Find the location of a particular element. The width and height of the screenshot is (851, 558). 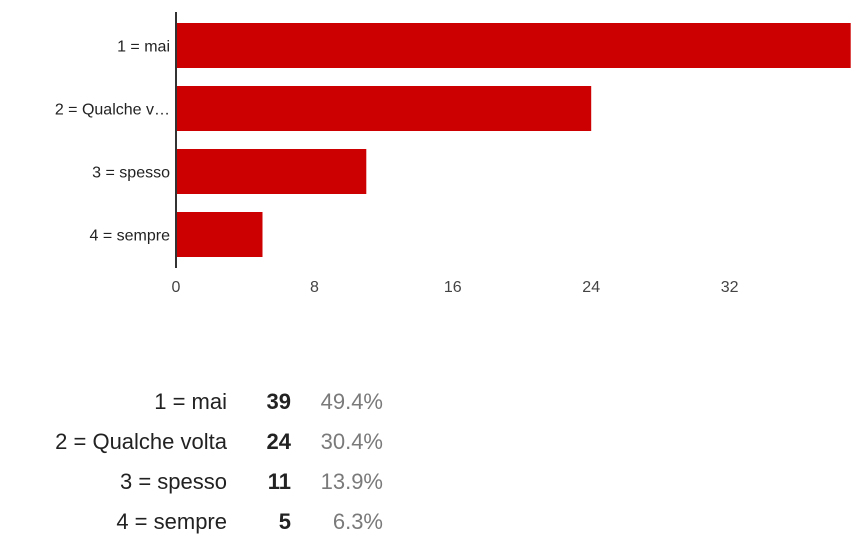

summary-count: 11 is located at coordinates (279, 481).